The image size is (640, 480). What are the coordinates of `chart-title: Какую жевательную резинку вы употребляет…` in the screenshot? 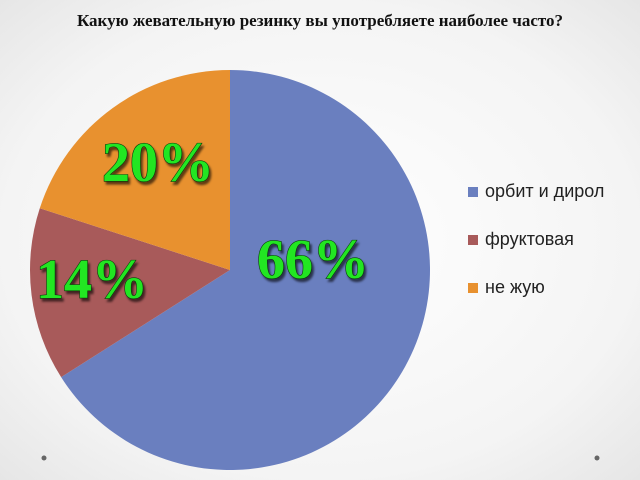 It's located at (320, 20).